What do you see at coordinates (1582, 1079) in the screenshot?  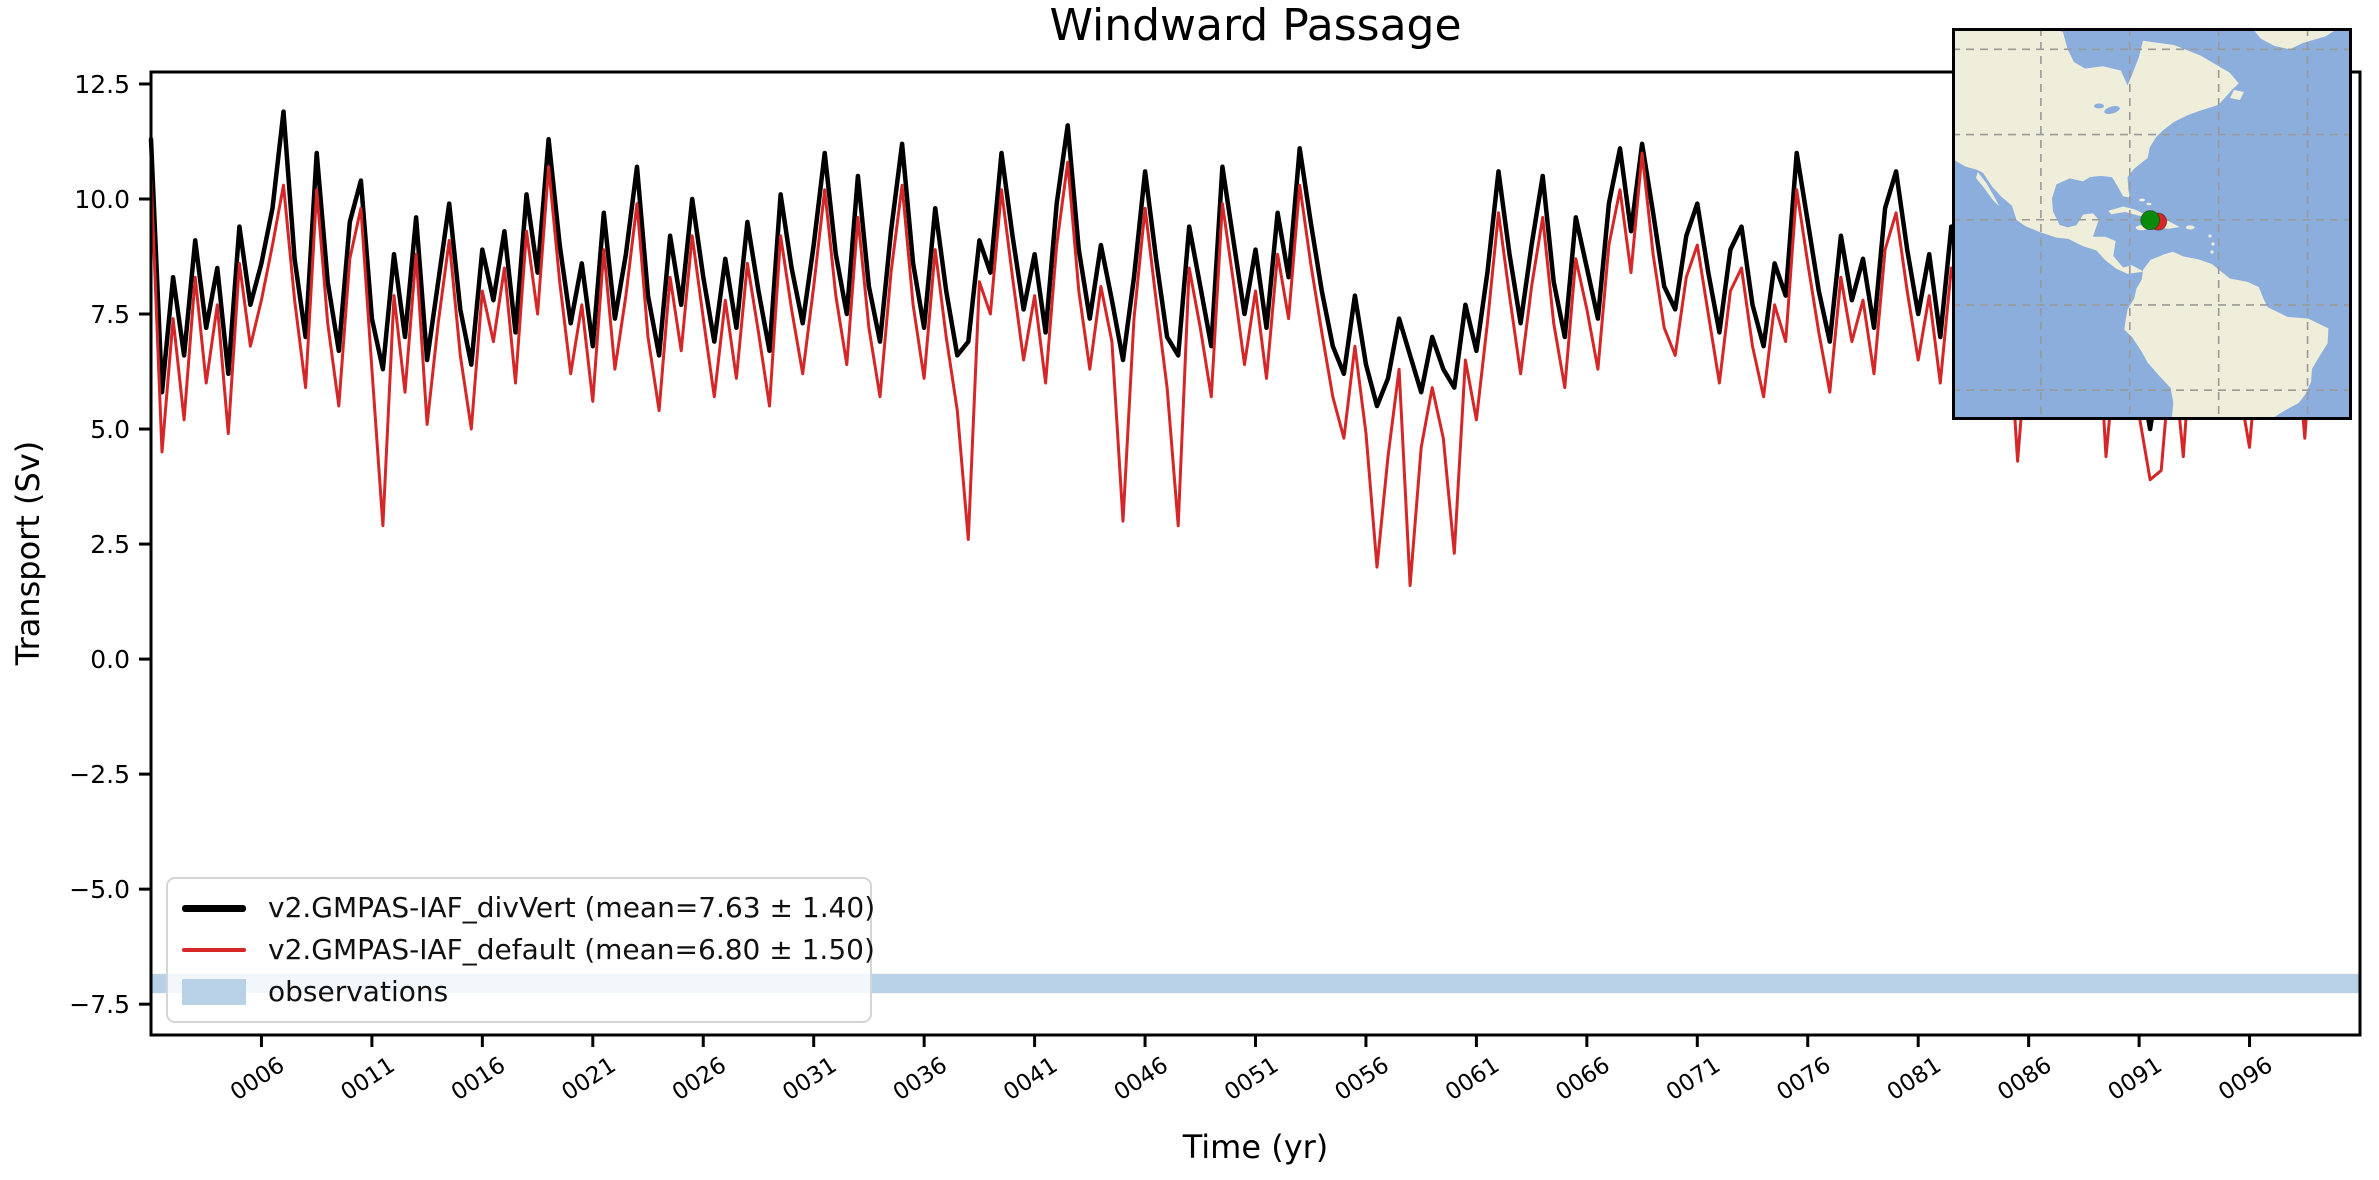 I see `x-tick-label: 0066` at bounding box center [1582, 1079].